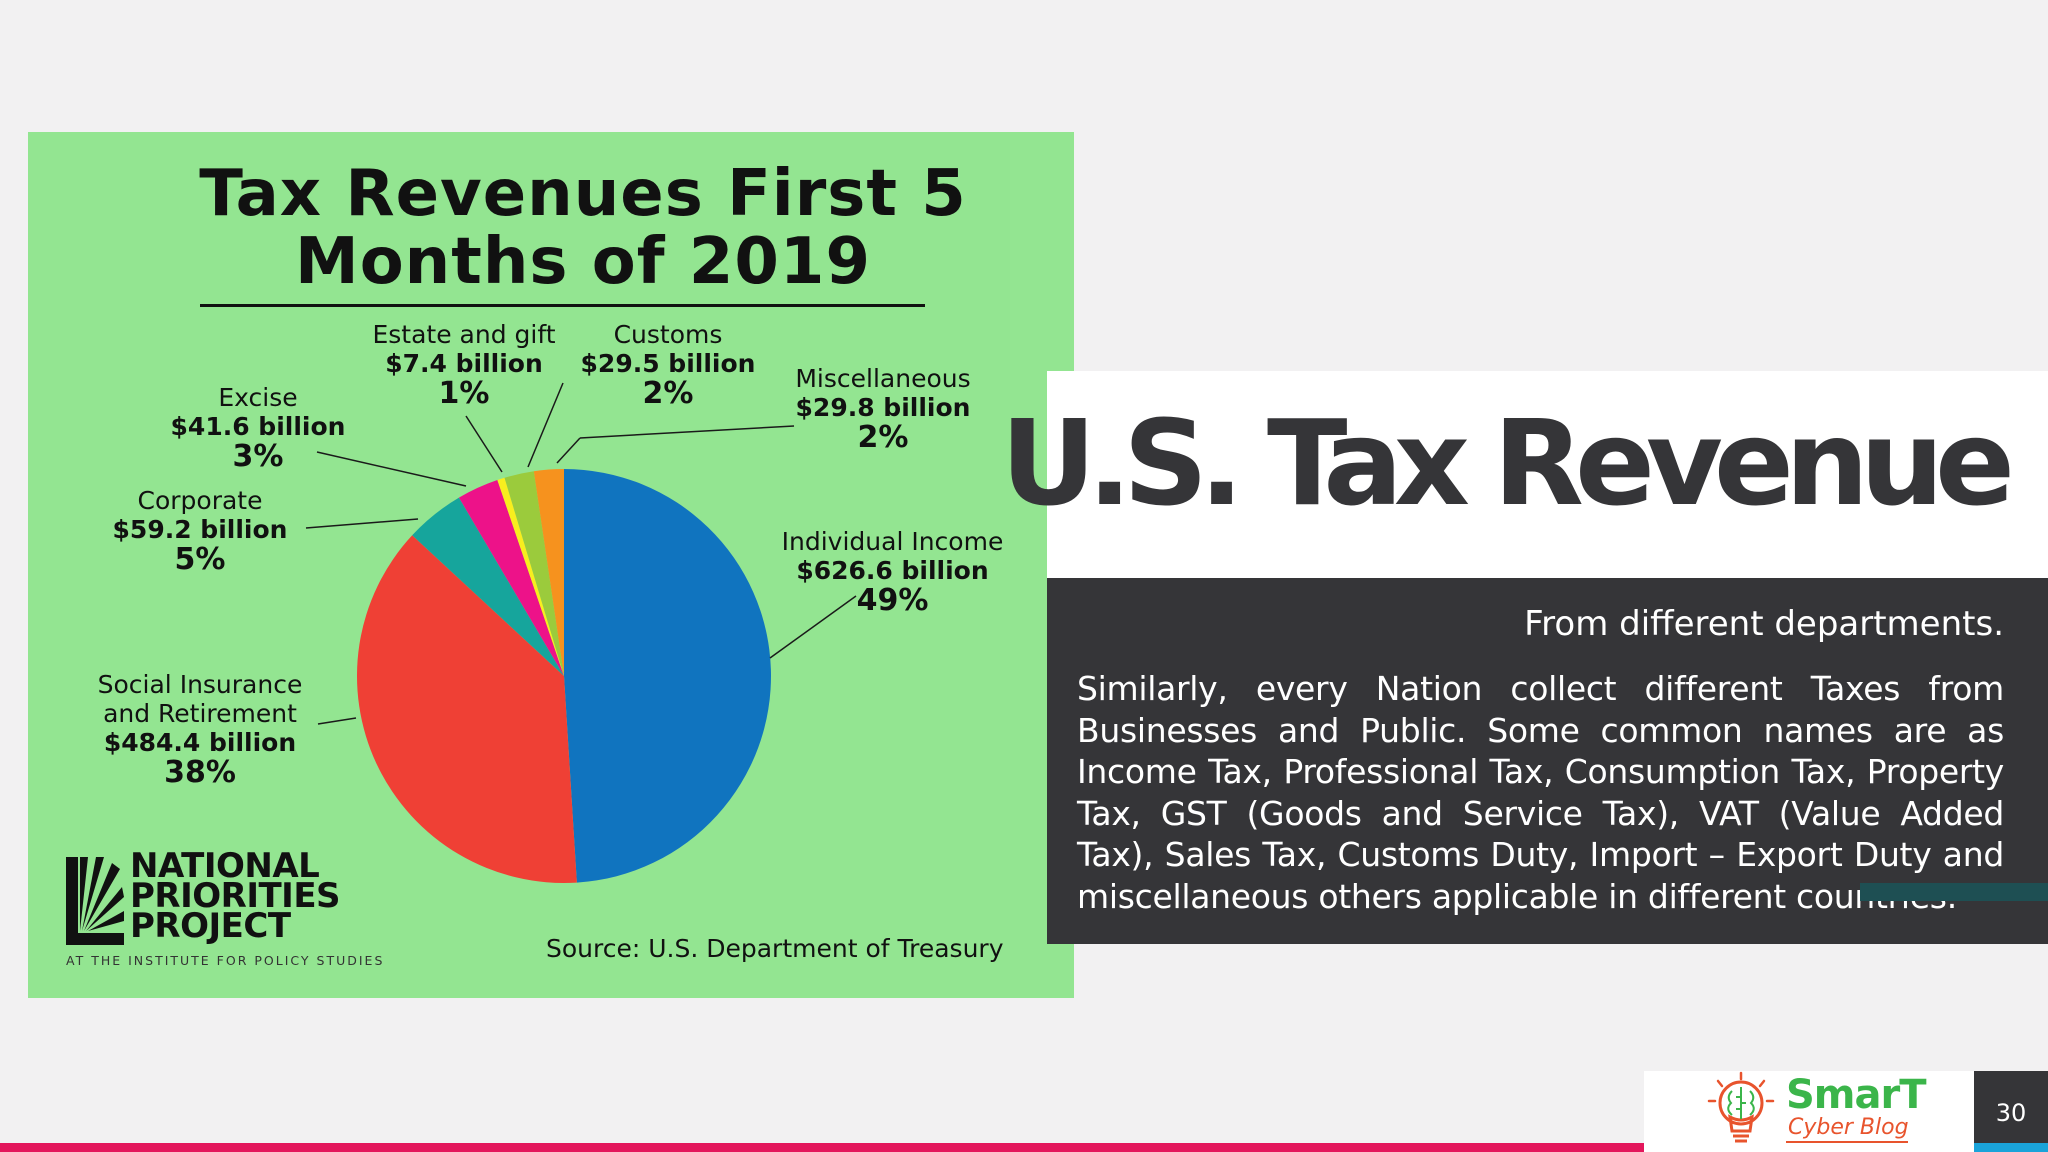 The width and height of the screenshot is (2048, 1152). Describe the element at coordinates (200, 500) in the screenshot. I see `slice-name: Corporate` at that location.